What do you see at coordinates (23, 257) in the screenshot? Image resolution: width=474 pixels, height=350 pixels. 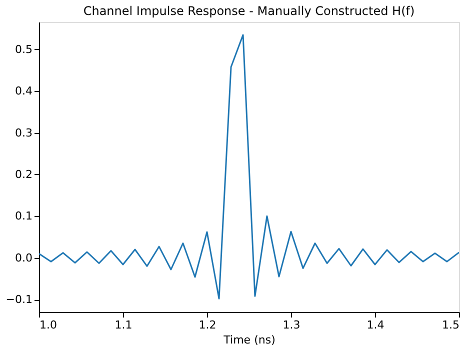 I see `y-tick-label: 0.0` at bounding box center [23, 257].